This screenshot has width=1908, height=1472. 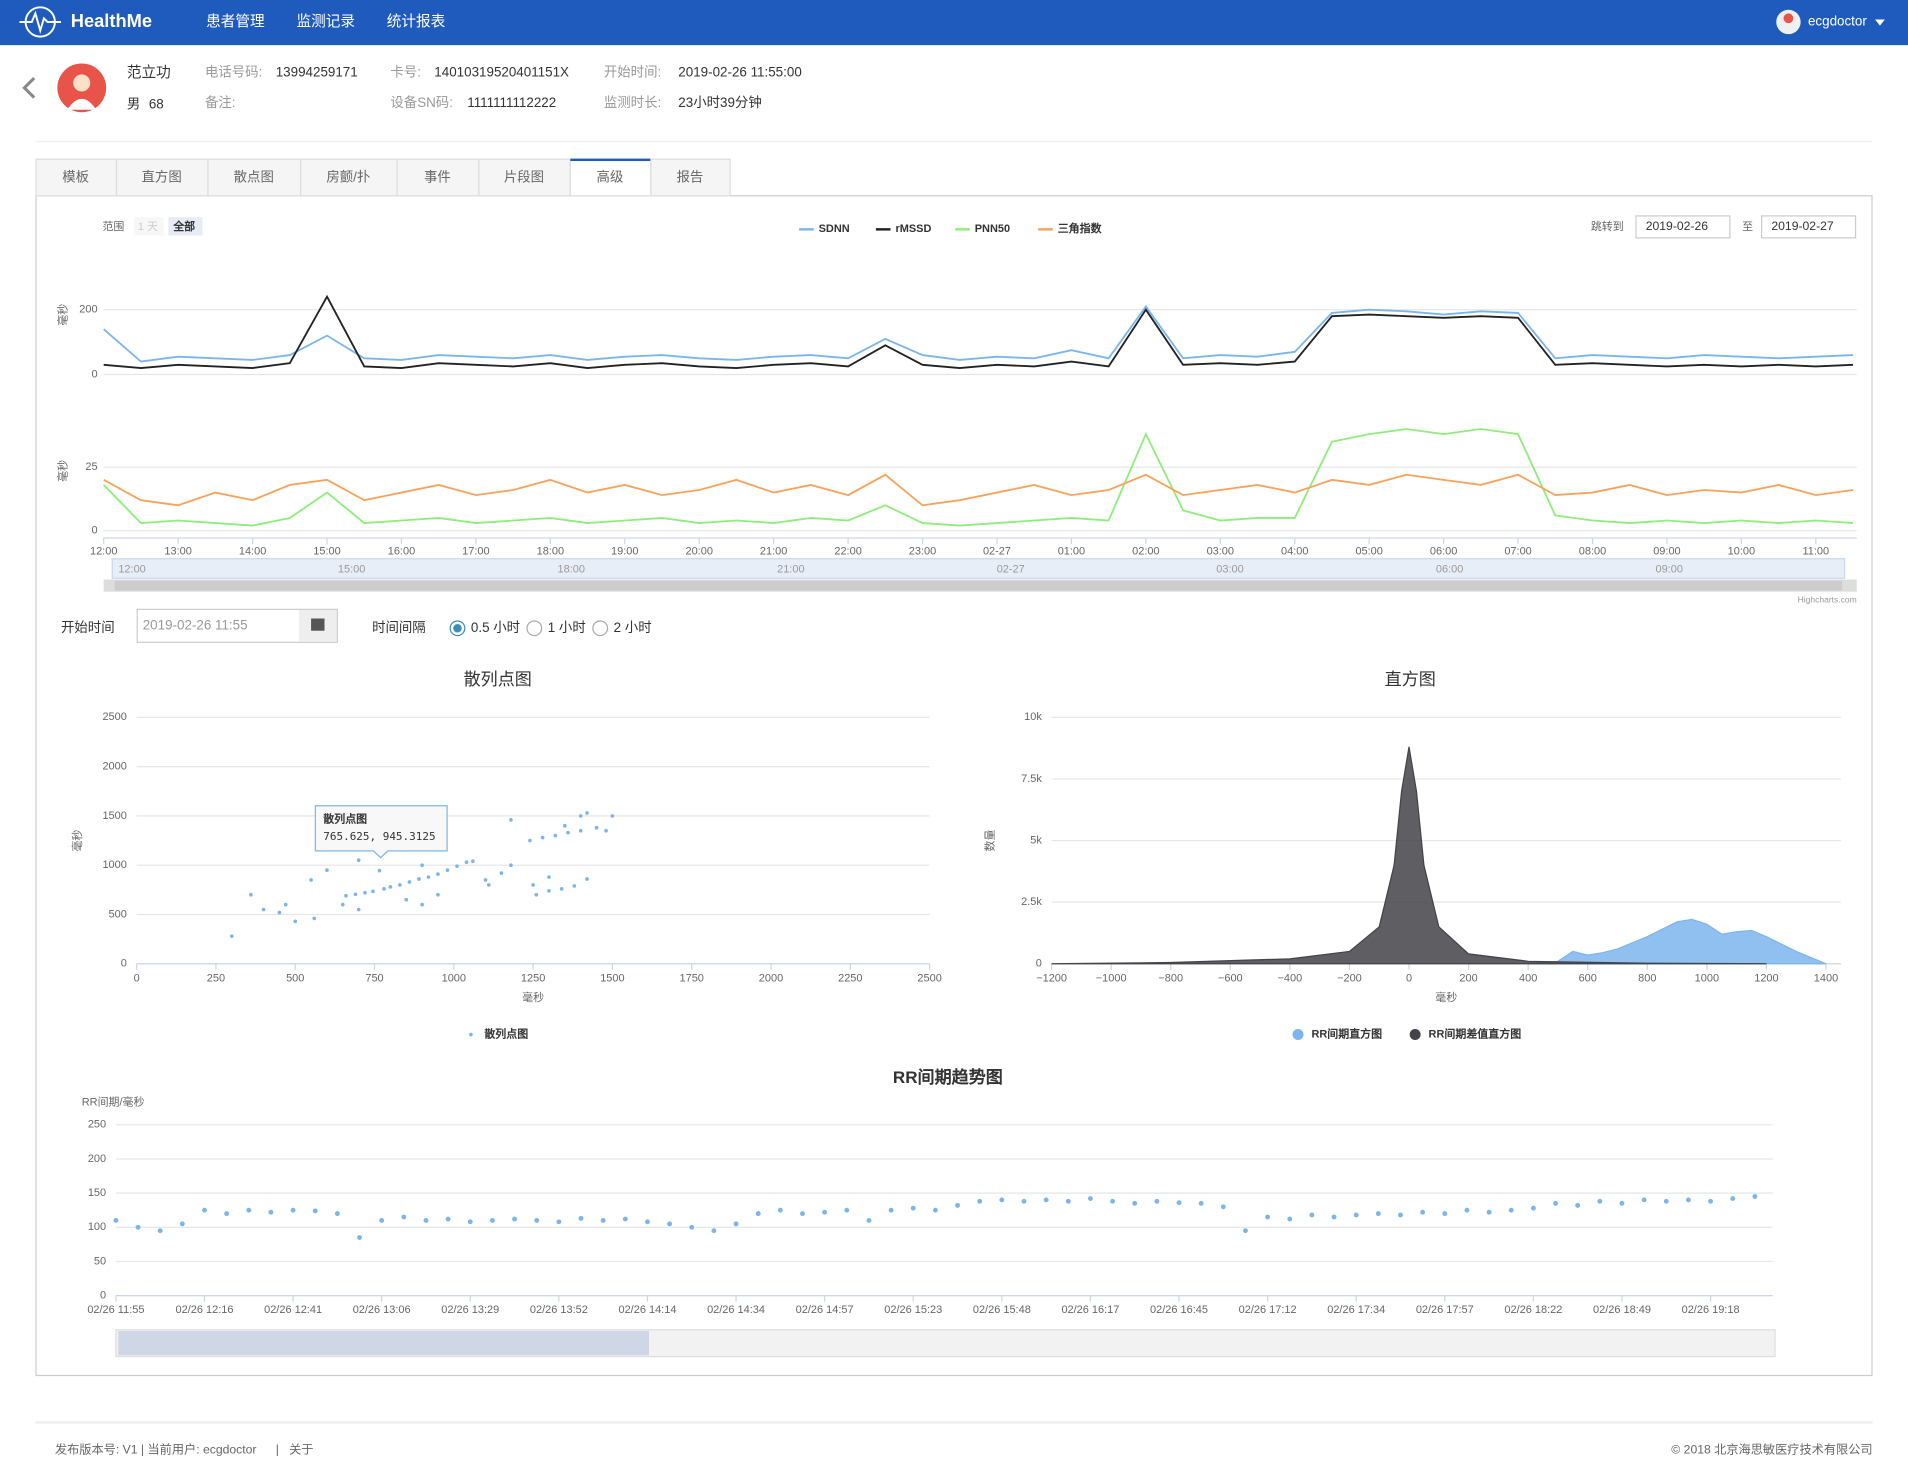 What do you see at coordinates (1880, 22) in the screenshot?
I see `user-menu-caret` at bounding box center [1880, 22].